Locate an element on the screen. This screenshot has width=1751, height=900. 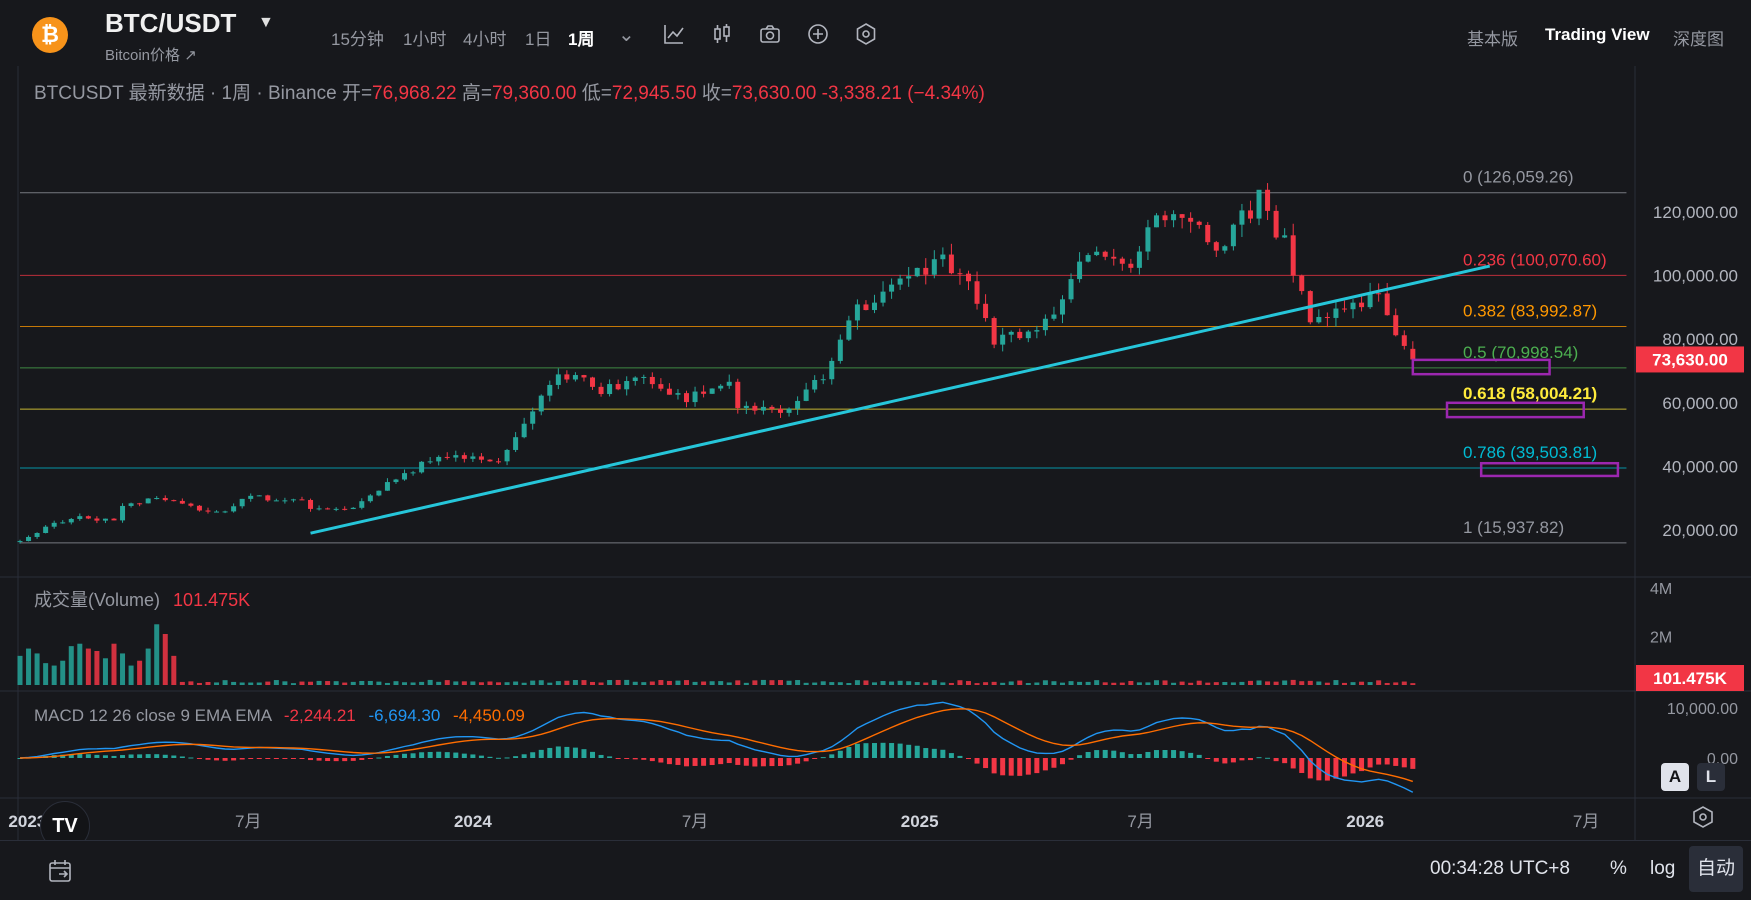
timeframe-1d: 1日 is located at coordinates (538, 39).